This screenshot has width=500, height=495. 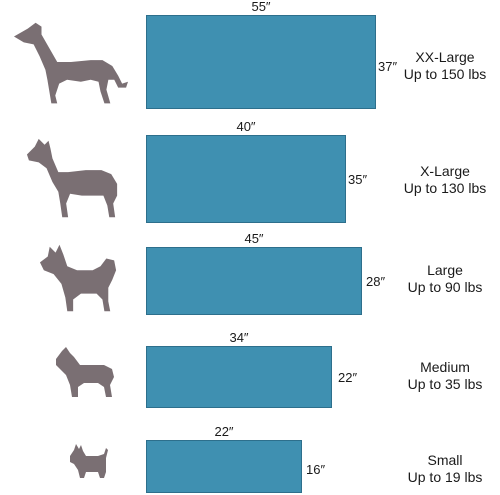 What do you see at coordinates (316, 469) in the screenshot?
I see `bed-depth-label: 16″` at bounding box center [316, 469].